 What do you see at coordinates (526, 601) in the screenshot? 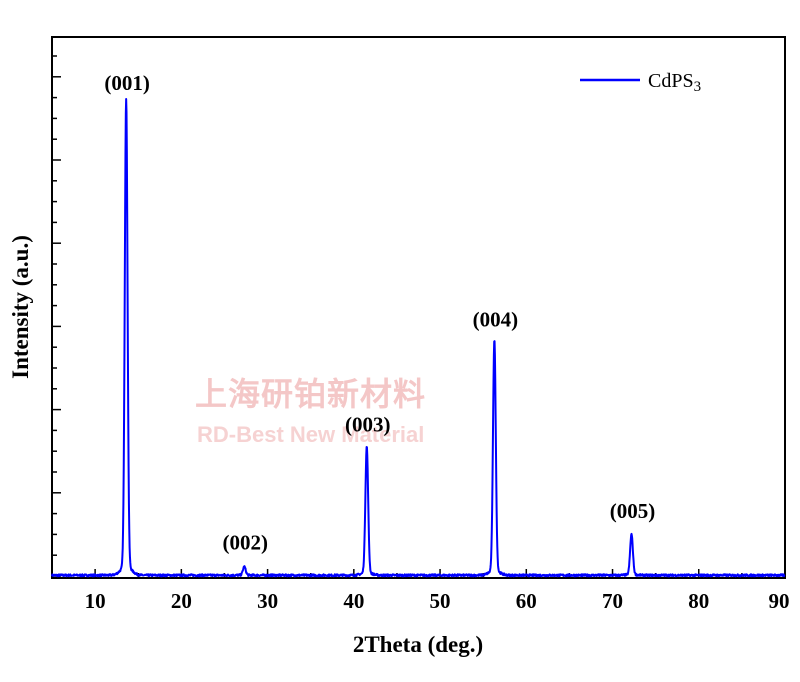
I see `x-tick-label: 60` at bounding box center [526, 601].